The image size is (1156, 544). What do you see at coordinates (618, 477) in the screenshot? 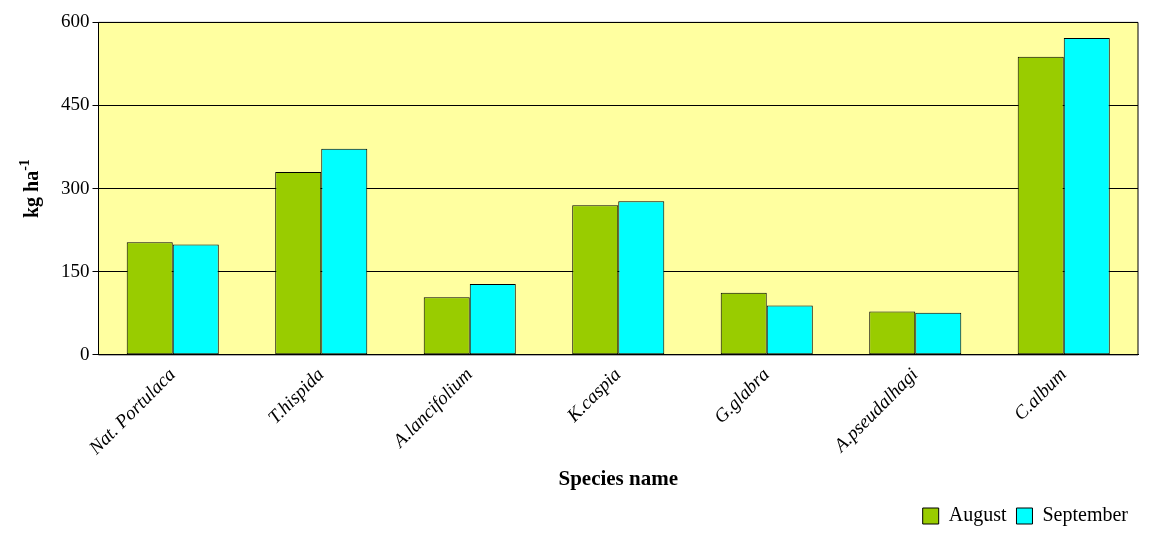
I see `x-axis-title: Species name` at bounding box center [618, 477].